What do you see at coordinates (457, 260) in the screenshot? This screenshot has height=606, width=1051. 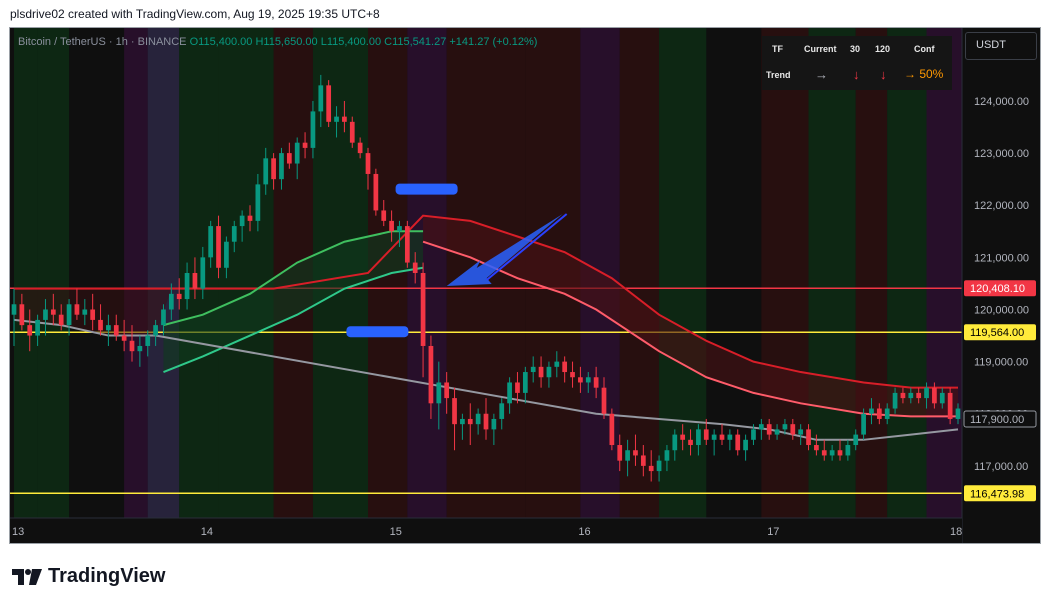 I see `drawing-annotations` at bounding box center [457, 260].